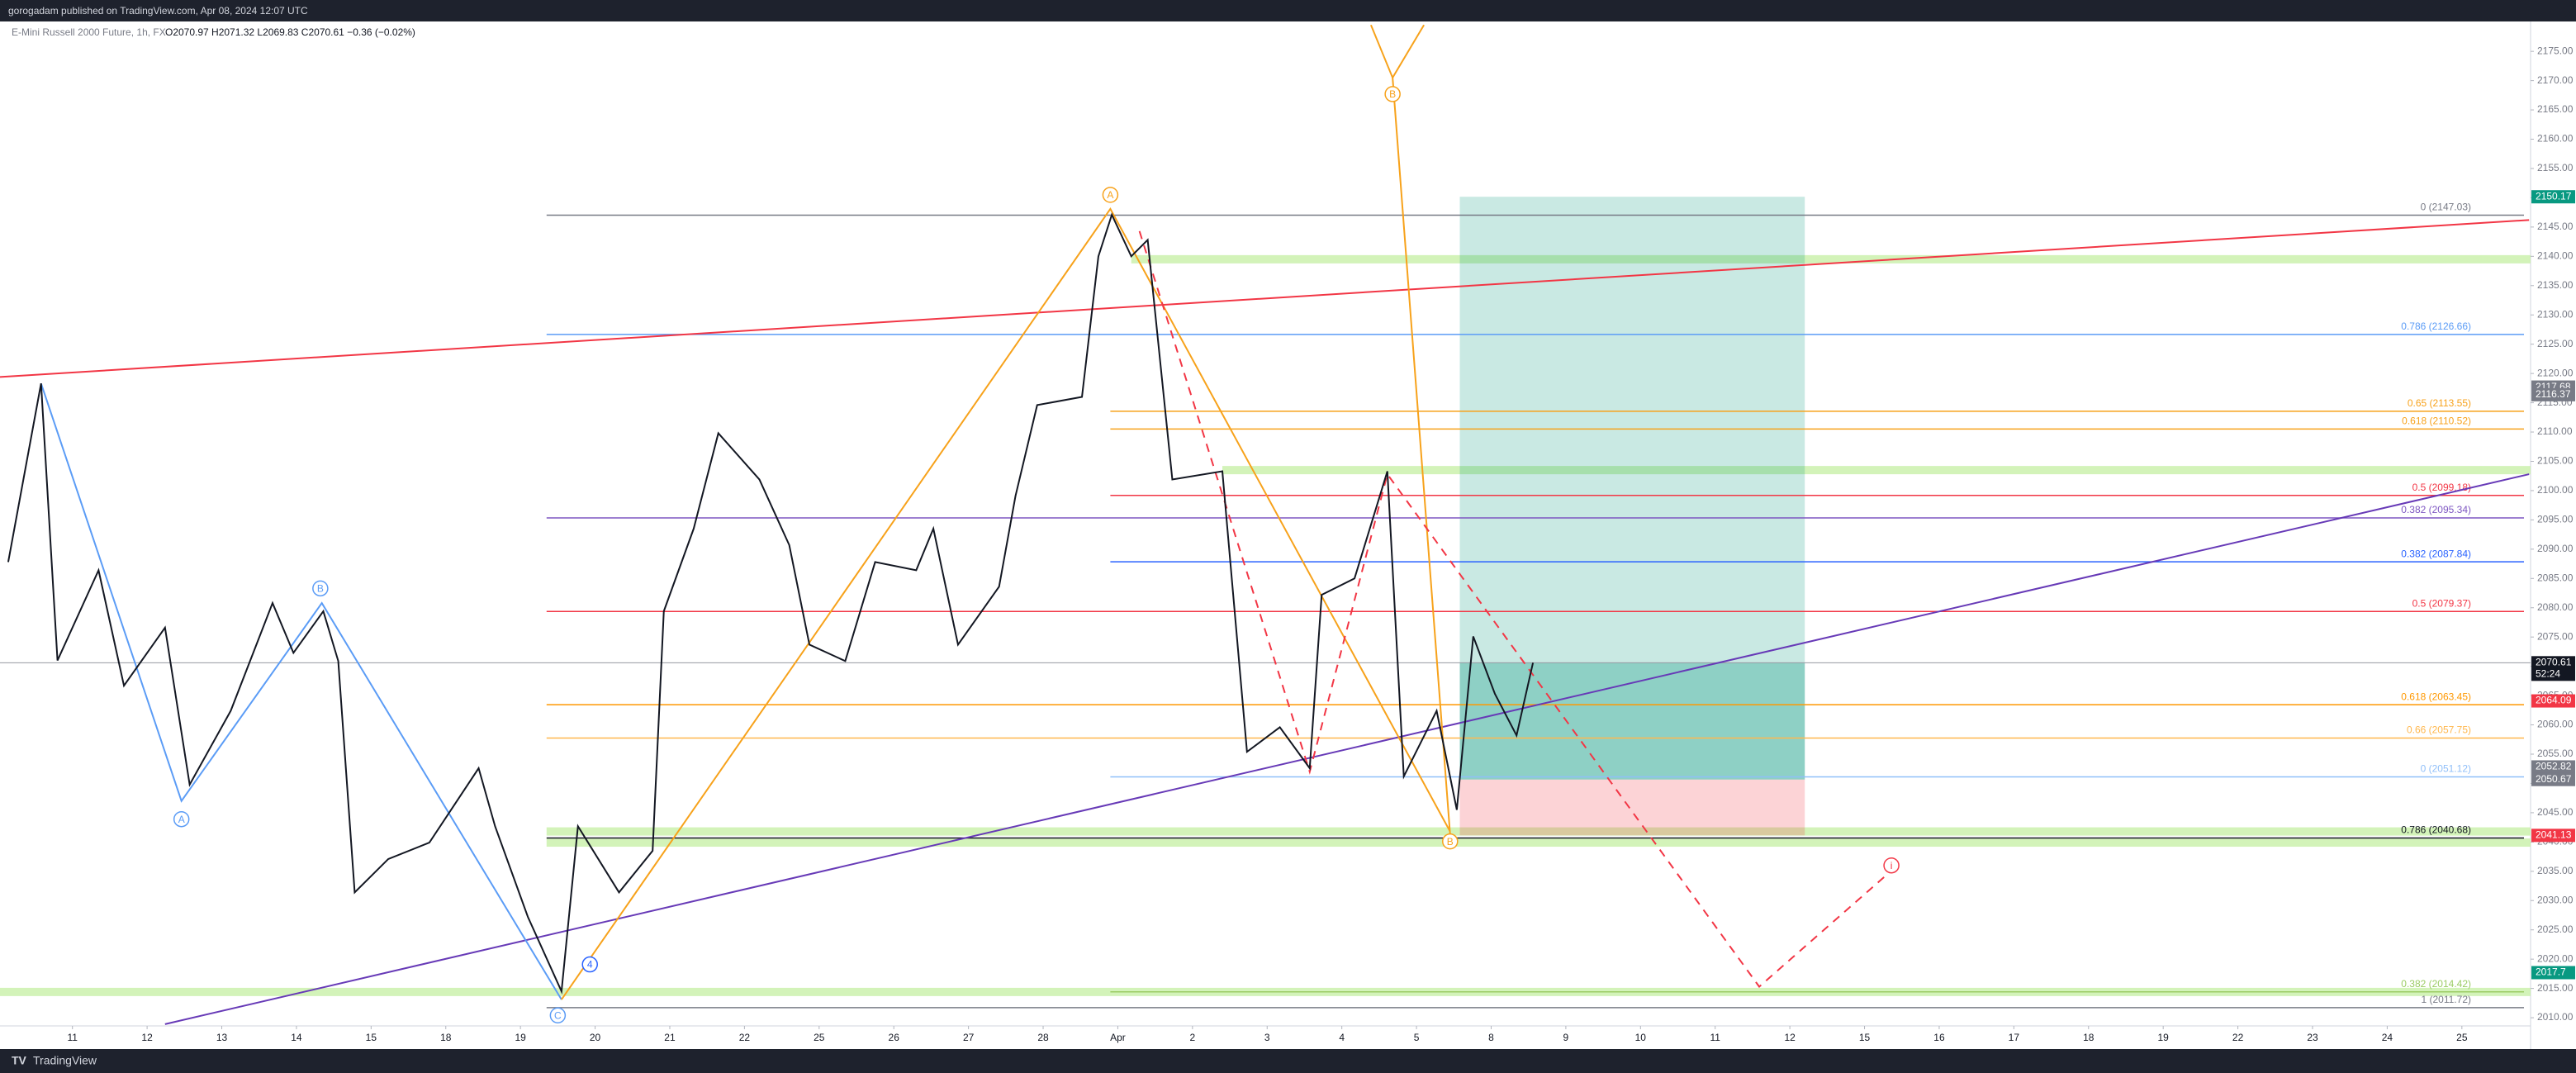  Describe the element at coordinates (2441, 488) in the screenshot. I see `fib-label: 0.5 (2099.18)` at that location.